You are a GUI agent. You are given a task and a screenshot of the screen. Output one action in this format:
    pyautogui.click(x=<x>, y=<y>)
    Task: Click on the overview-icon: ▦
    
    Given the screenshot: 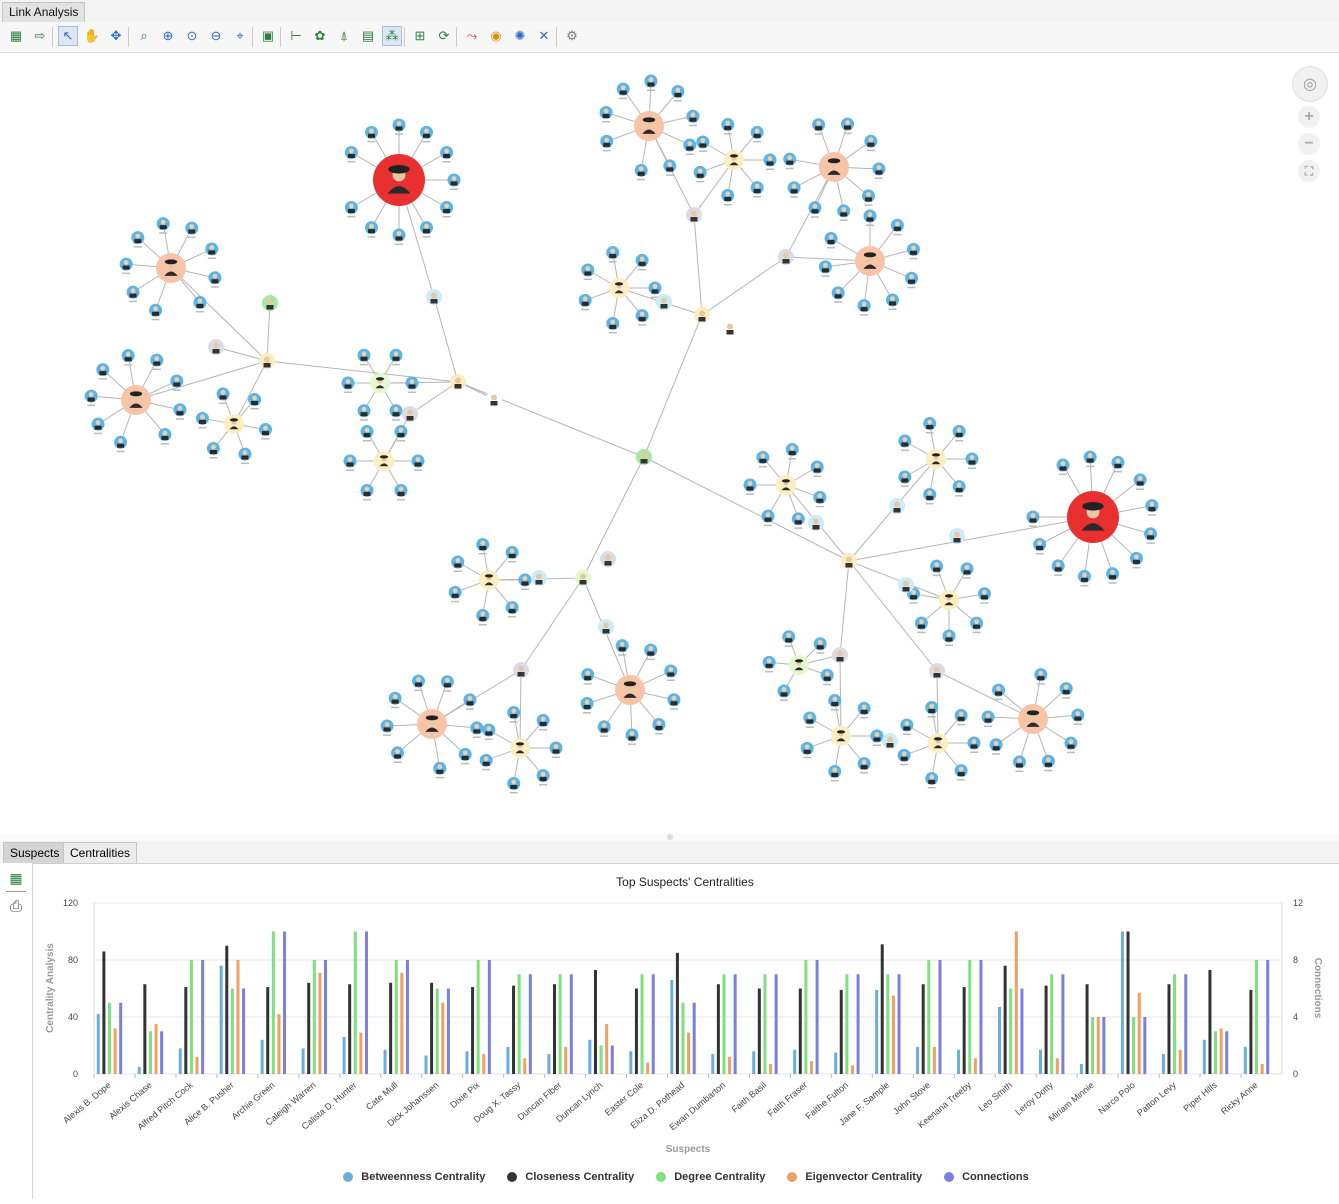 What is the action you would take?
    pyautogui.click(x=16, y=877)
    